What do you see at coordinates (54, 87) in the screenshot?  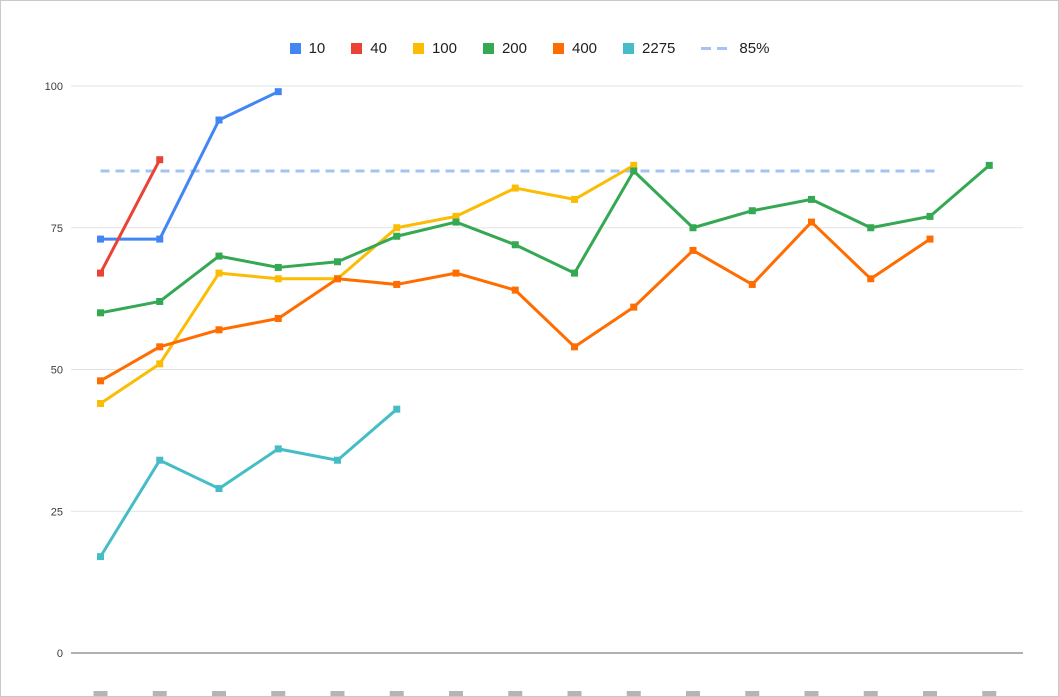 I see `y-tick-label: 100` at bounding box center [54, 87].